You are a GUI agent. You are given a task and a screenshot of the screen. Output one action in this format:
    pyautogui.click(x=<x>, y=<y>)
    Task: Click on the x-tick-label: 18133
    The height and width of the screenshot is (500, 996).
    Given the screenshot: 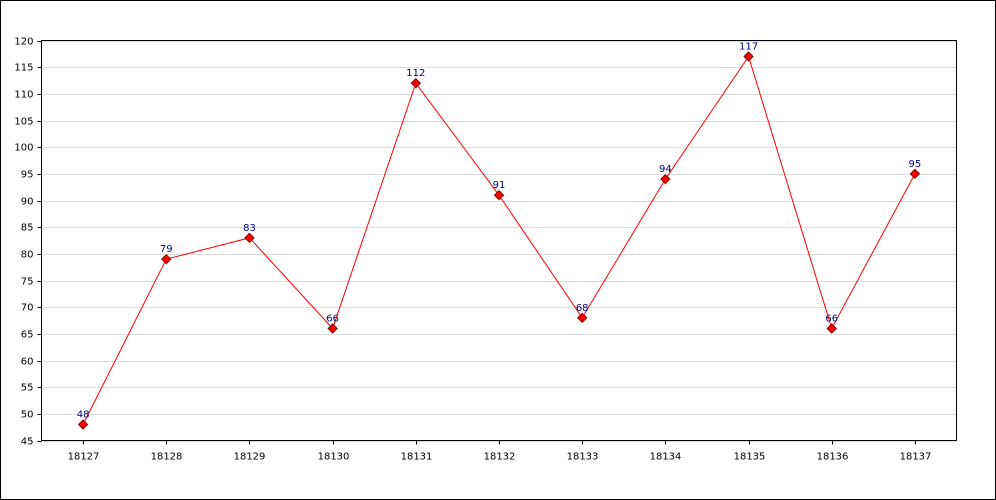 What is the action you would take?
    pyautogui.click(x=583, y=457)
    